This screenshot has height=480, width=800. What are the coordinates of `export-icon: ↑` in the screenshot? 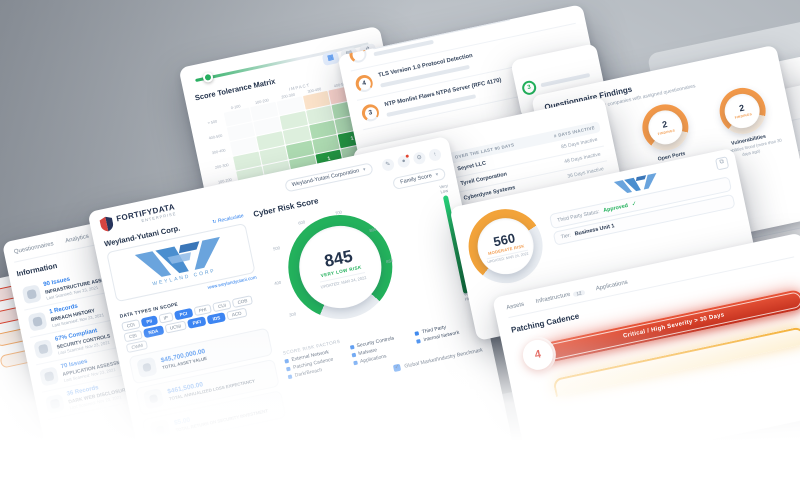 It's located at (435, 154).